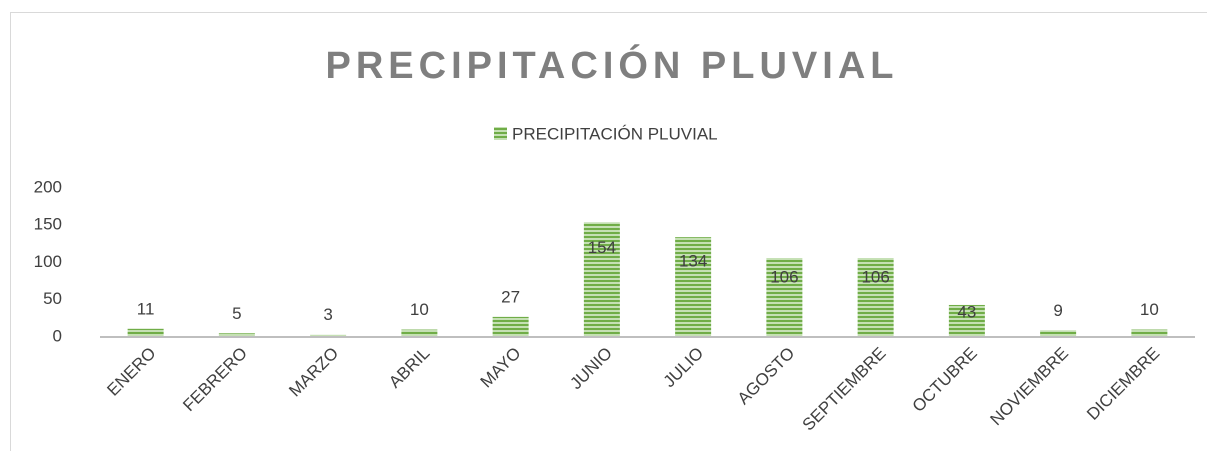  Describe the element at coordinates (48, 261) in the screenshot. I see `y-tick-label: 100` at that location.